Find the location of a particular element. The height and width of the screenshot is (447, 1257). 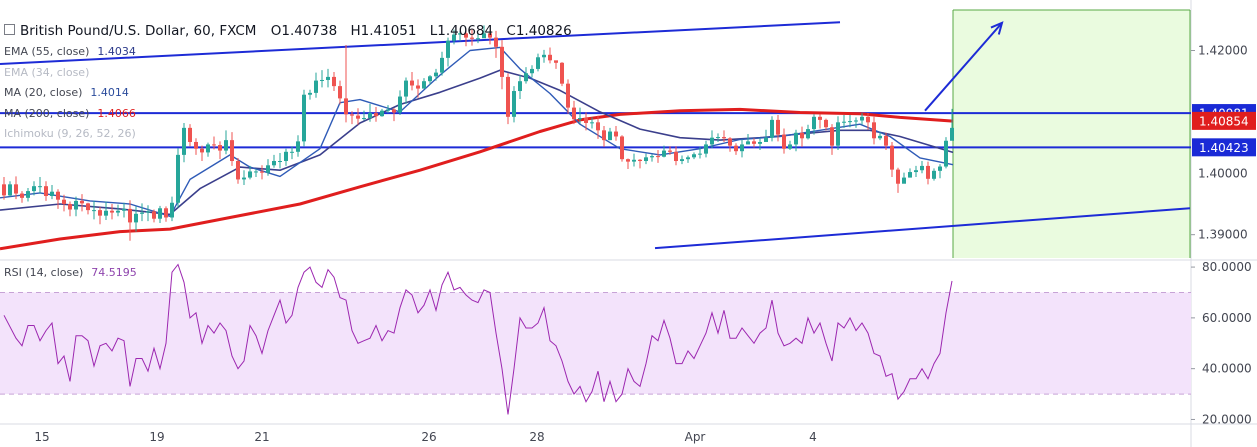

indicator-legend-row: MA (200, close) 1.4066 is located at coordinates (70, 114).